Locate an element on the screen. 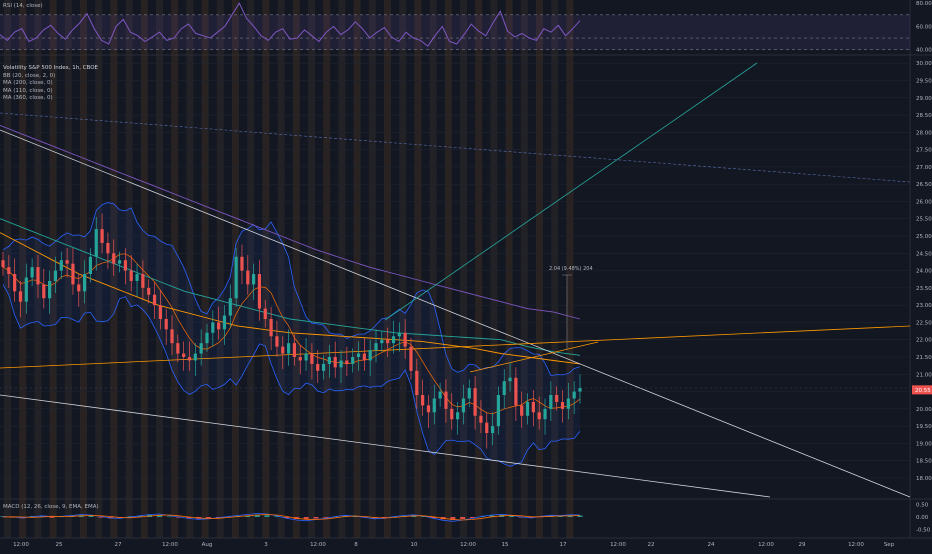 Image resolution: width=932 pixels, height=554 pixels. ma360-legend: MA (360, close, 0) is located at coordinates (28, 98).